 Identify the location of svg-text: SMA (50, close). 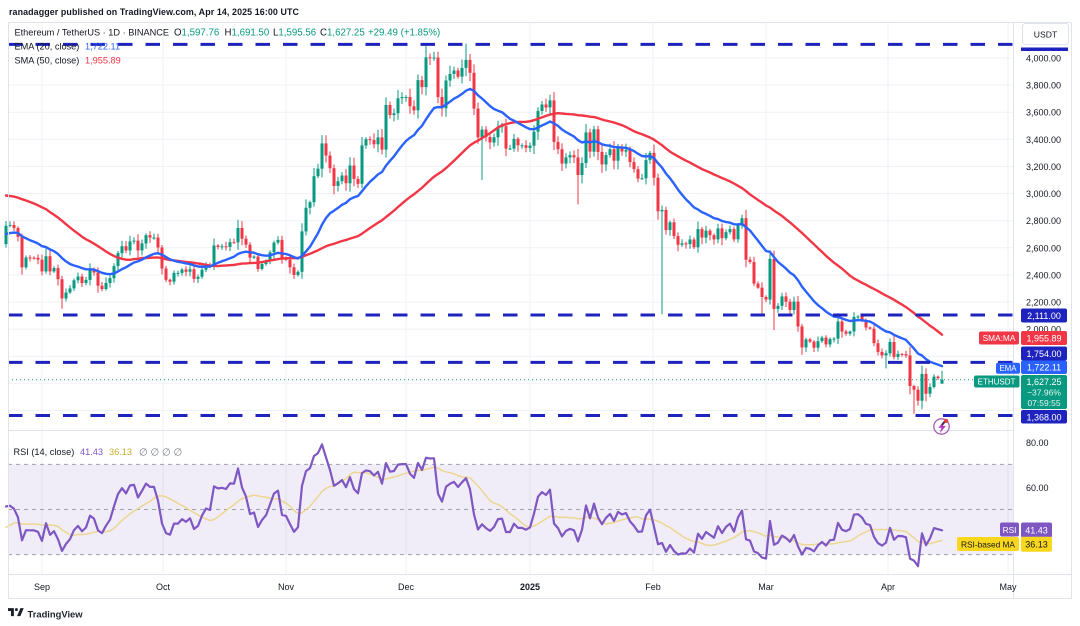
(47, 61).